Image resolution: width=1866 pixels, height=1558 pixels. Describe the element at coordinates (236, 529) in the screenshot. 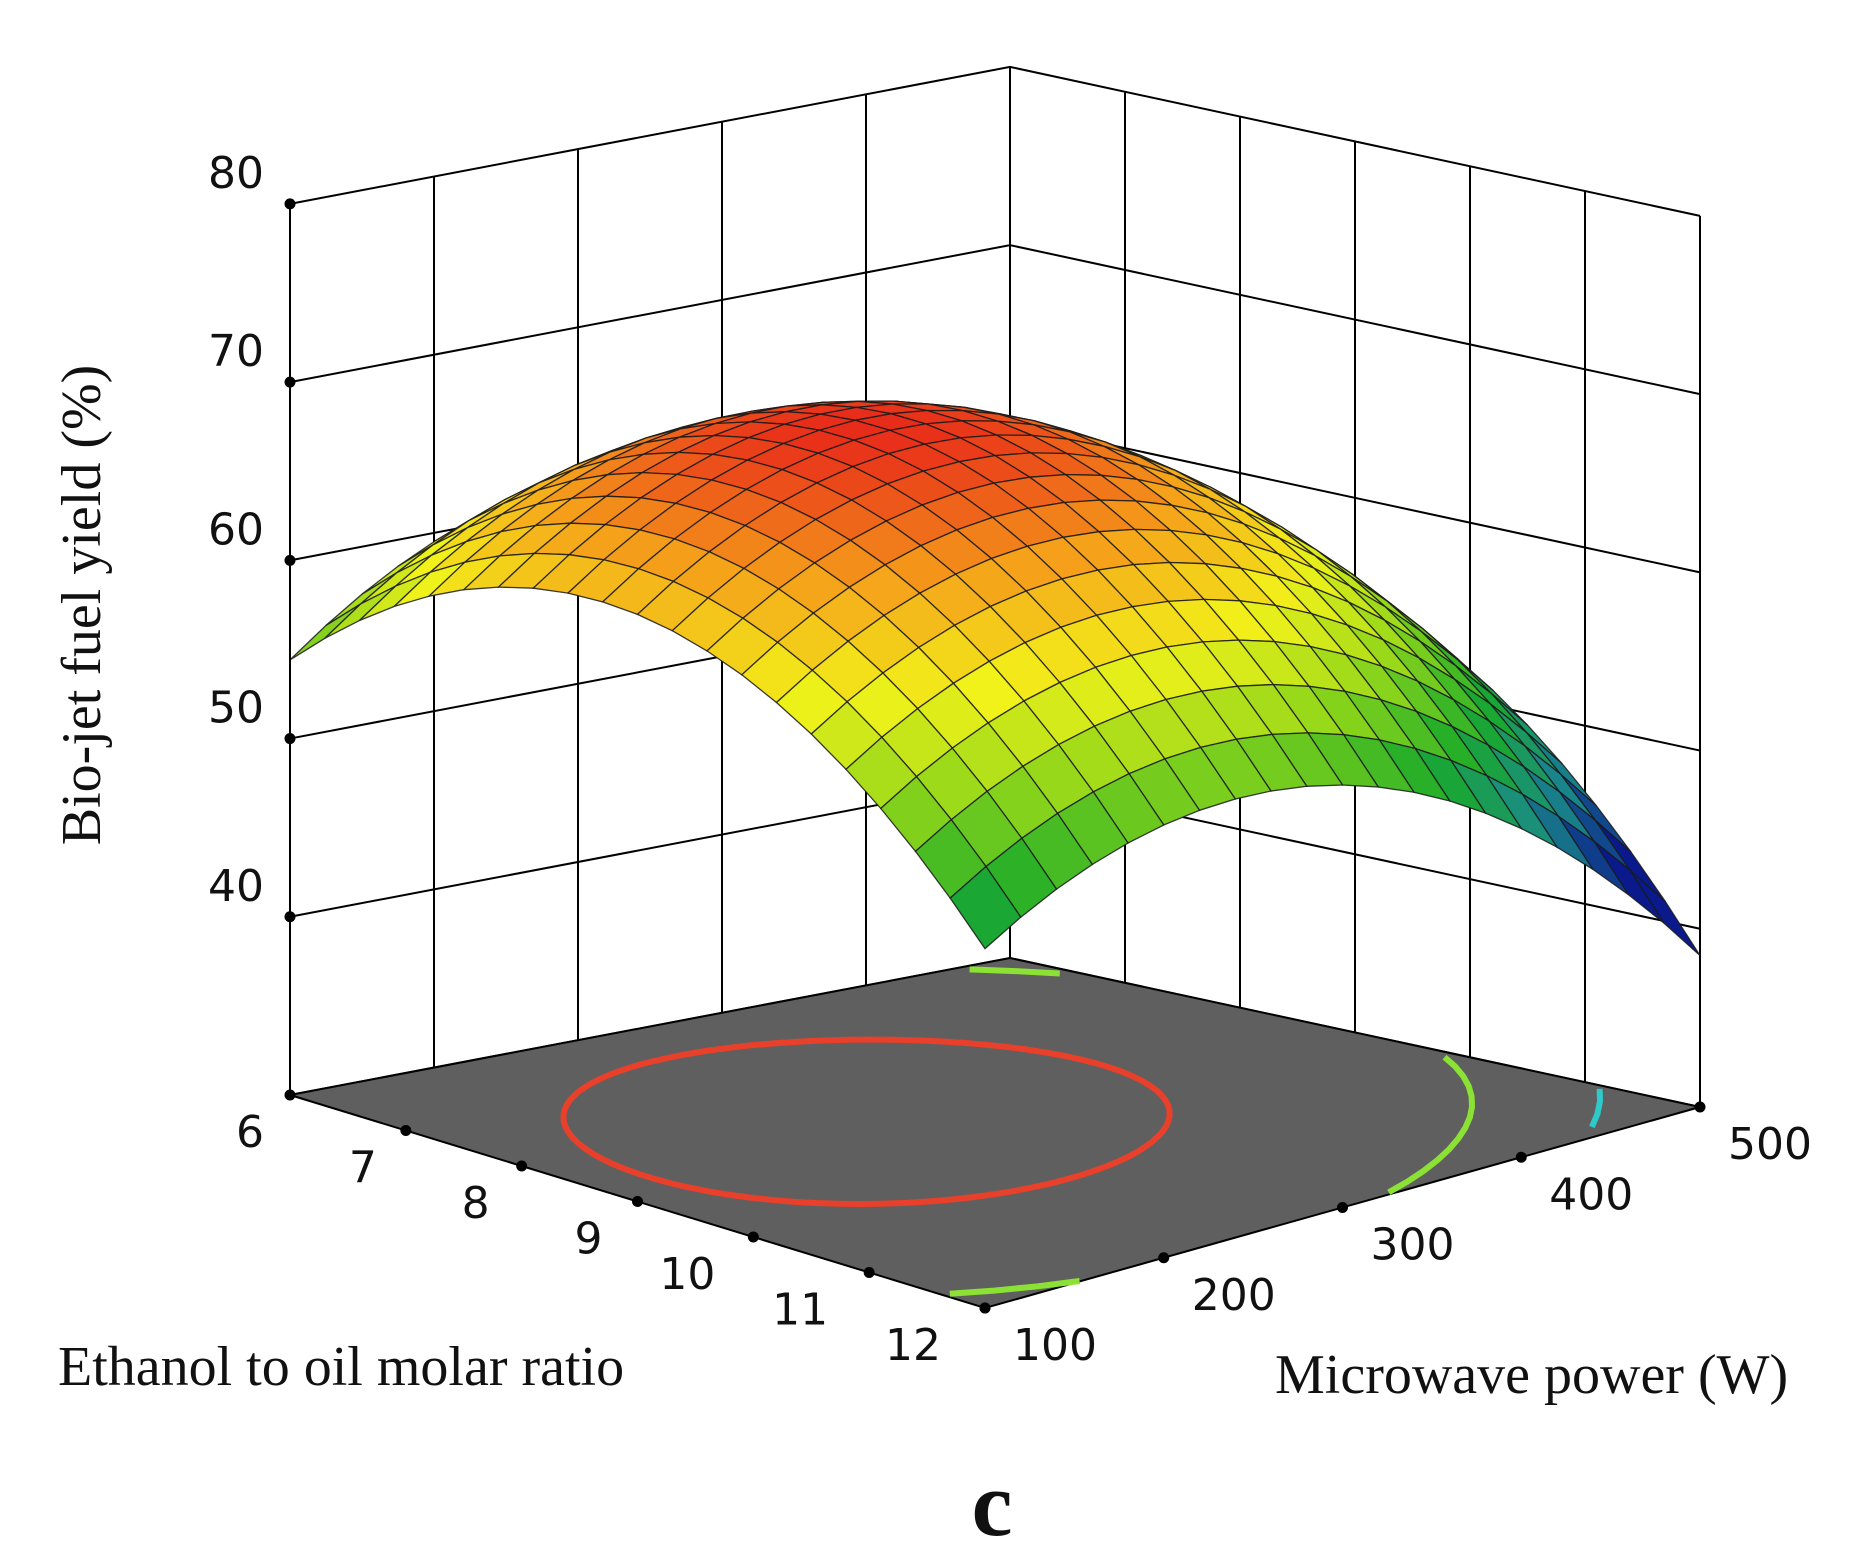

I see `z-tick-label: 60` at that location.